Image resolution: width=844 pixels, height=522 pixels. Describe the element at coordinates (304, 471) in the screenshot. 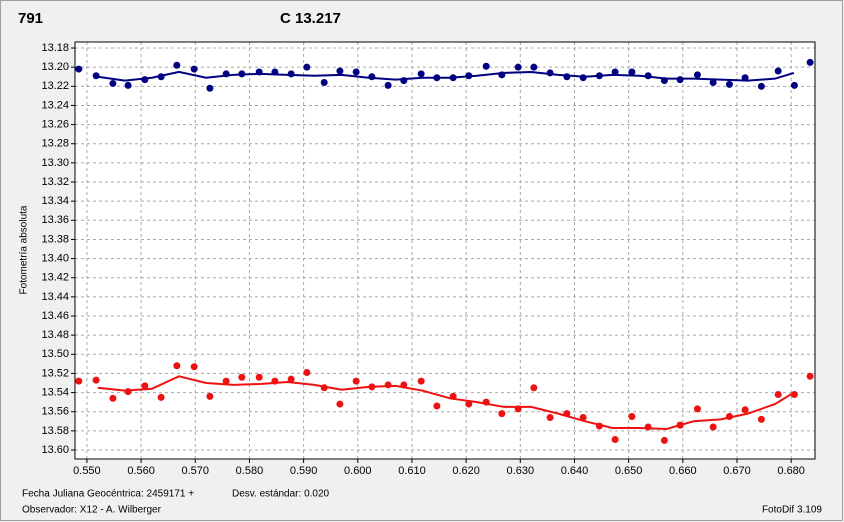

I see `x-tick-label: 0.590` at that location.